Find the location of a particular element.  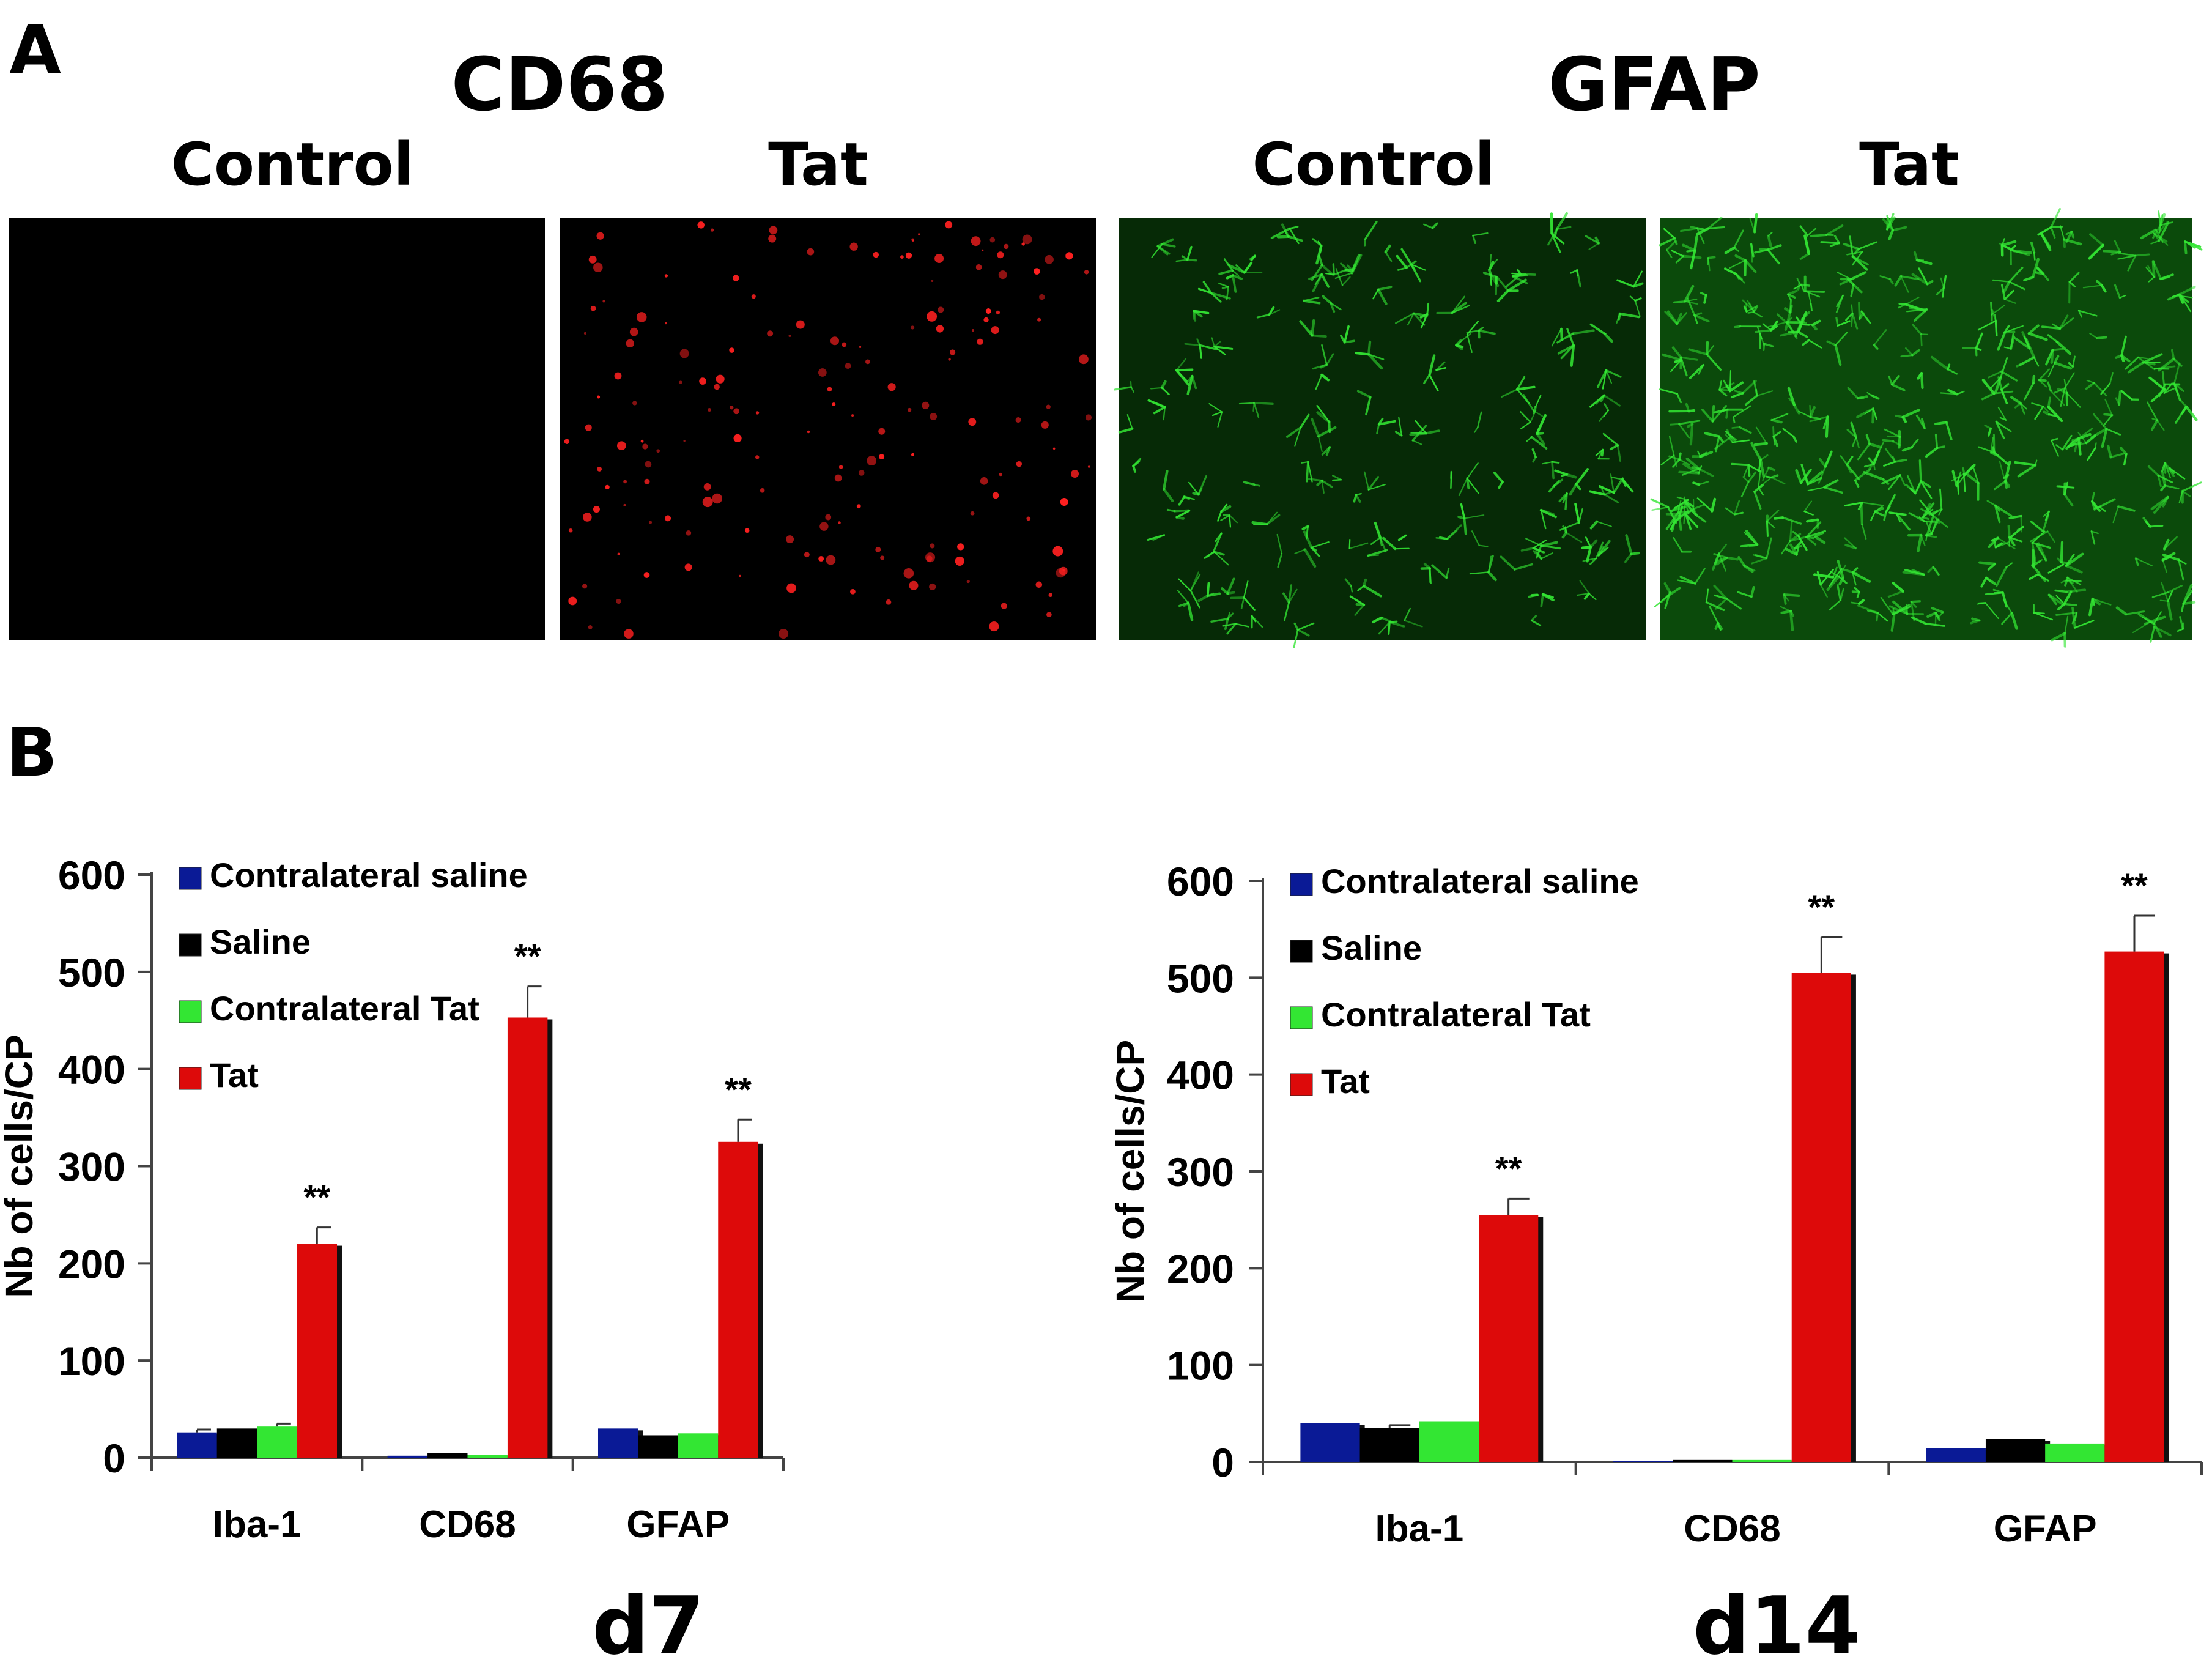

gfap-tat-label: Tat is located at coordinates (1909, 164).